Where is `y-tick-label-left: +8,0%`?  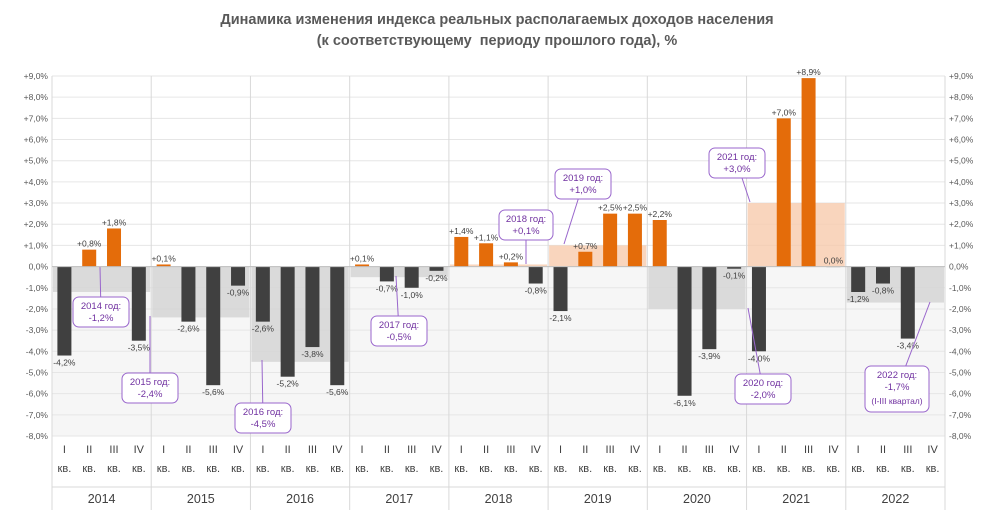
y-tick-label-left: +8,0% is located at coordinates (36, 97).